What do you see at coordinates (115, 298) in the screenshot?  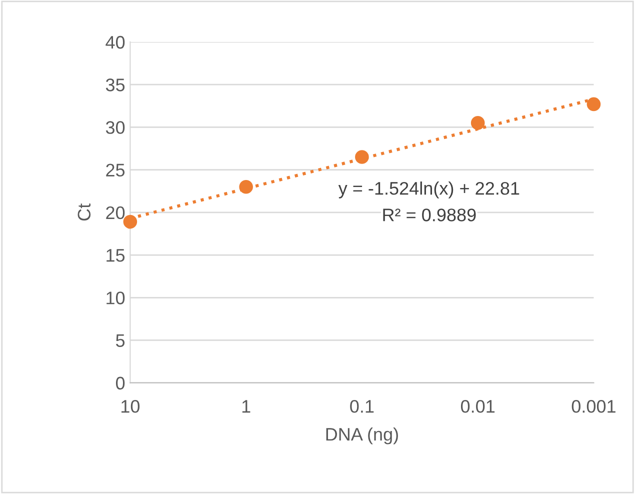 I see `y-tick-label: 10` at bounding box center [115, 298].